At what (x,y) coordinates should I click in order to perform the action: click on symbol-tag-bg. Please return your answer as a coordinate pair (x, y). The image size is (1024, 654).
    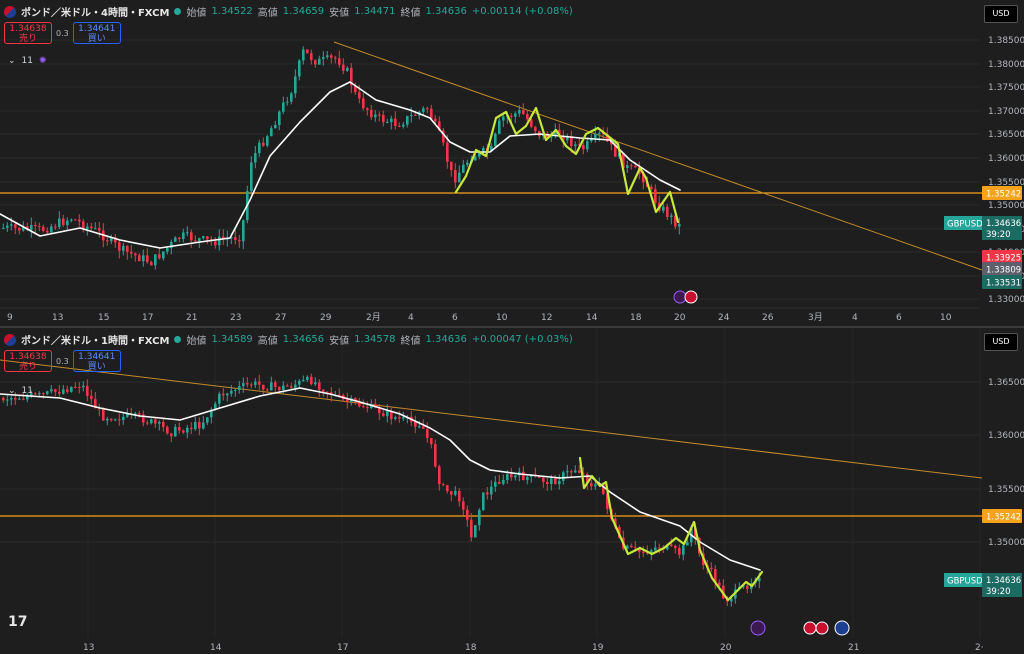
    Looking at the image, I should click on (963, 223).